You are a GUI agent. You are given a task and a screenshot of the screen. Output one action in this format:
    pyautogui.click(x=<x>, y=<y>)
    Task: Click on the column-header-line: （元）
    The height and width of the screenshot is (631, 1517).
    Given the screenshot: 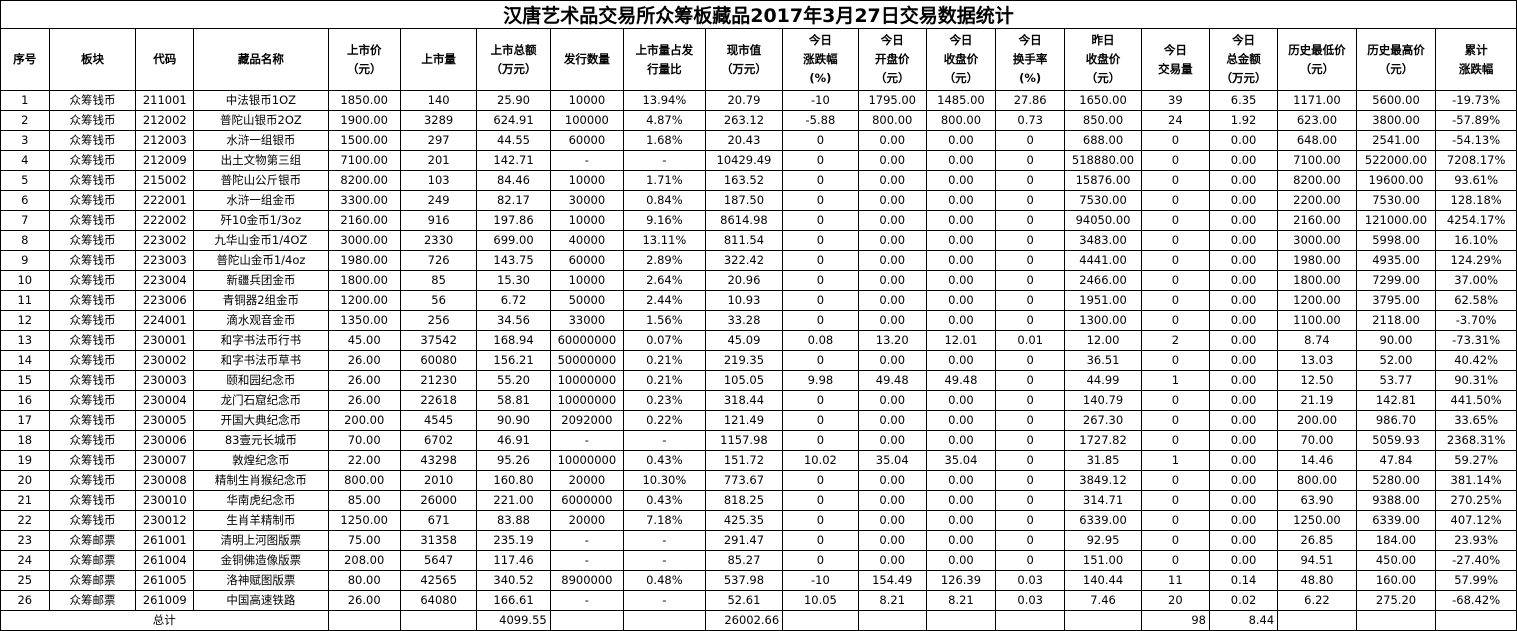 What is the action you would take?
    pyautogui.click(x=364, y=68)
    